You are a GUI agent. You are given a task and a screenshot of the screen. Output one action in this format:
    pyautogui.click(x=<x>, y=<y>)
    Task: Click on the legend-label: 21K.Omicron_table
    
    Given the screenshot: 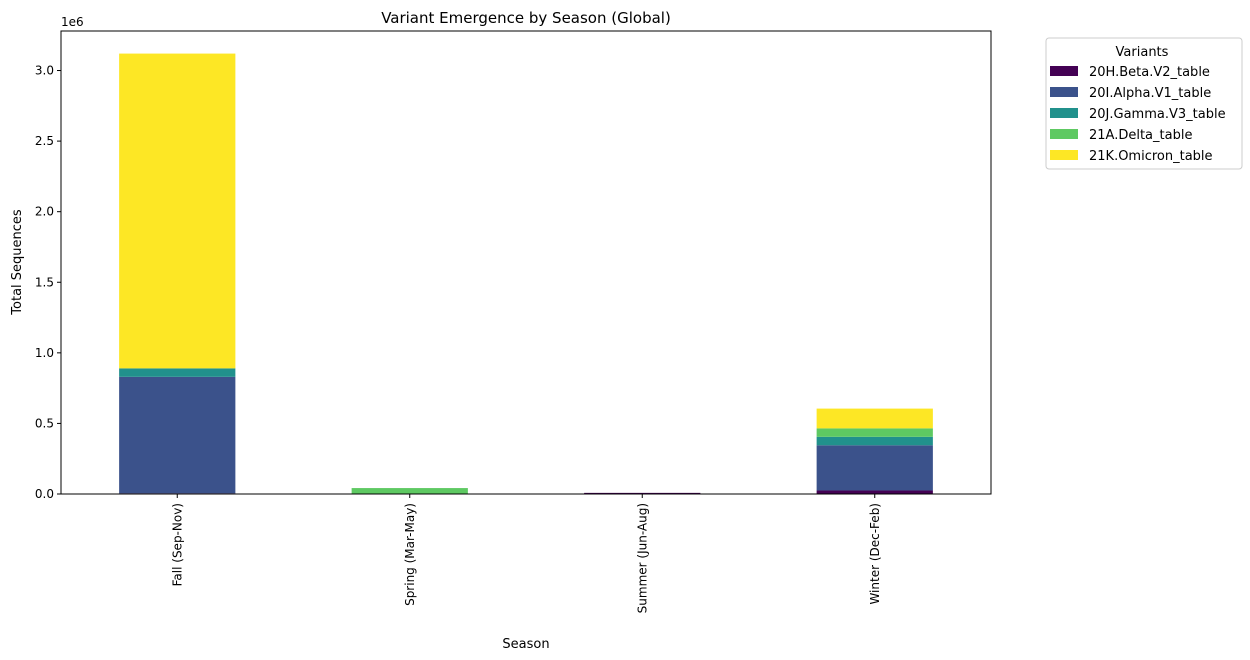 What is the action you would take?
    pyautogui.click(x=1151, y=156)
    